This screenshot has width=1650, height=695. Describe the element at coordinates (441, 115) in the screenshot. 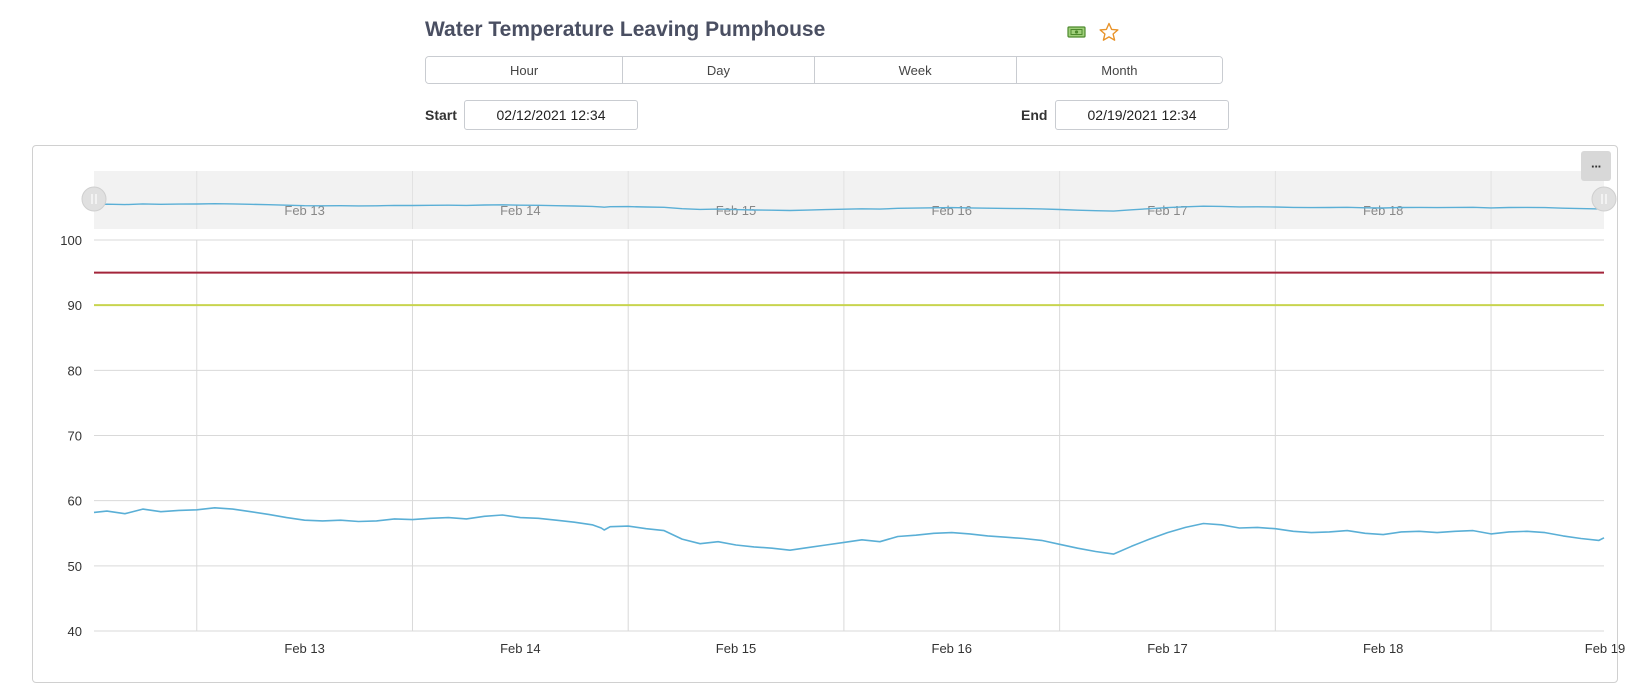

I see `start-label: Start` at that location.